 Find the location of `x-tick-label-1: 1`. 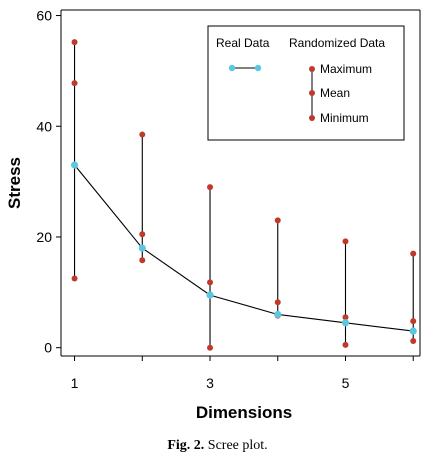

x-tick-label-1: 1 is located at coordinates (75, 383).